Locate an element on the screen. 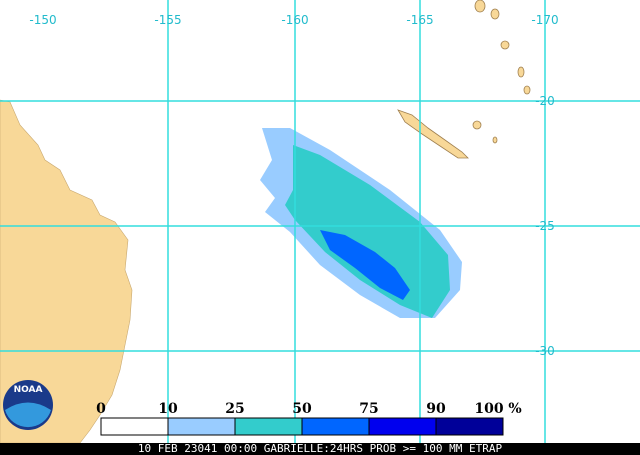  islands is located at coordinates (501, 72).